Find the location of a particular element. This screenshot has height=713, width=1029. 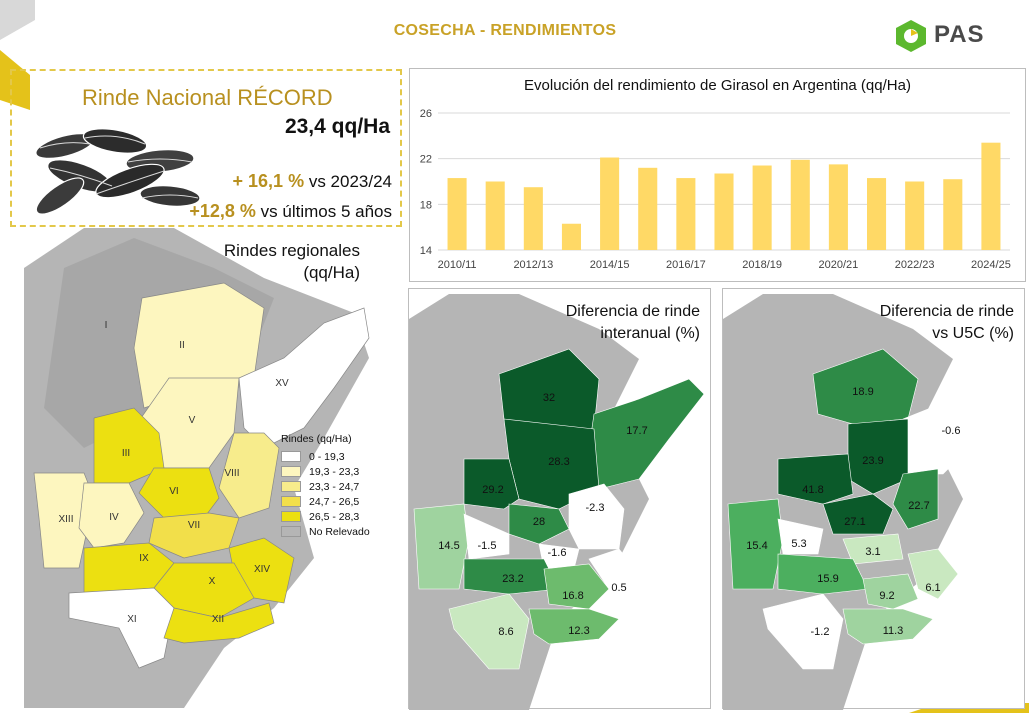

x-tick-label: 2014/15 is located at coordinates (610, 265).